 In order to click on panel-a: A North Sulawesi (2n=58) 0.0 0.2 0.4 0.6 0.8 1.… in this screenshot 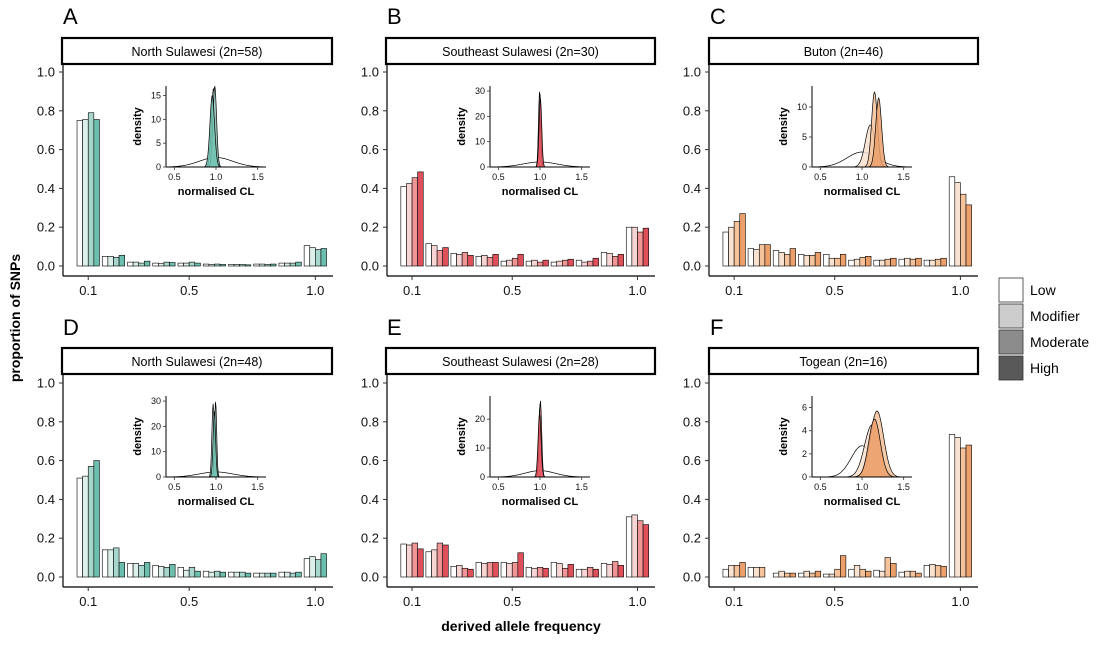, I will do `click(185, 151)`.